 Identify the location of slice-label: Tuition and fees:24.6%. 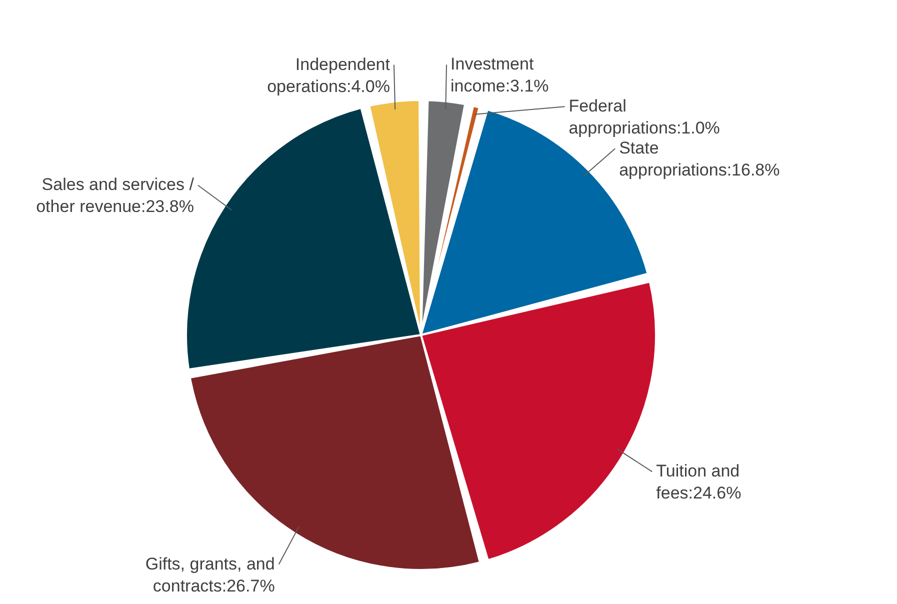
(699, 482).